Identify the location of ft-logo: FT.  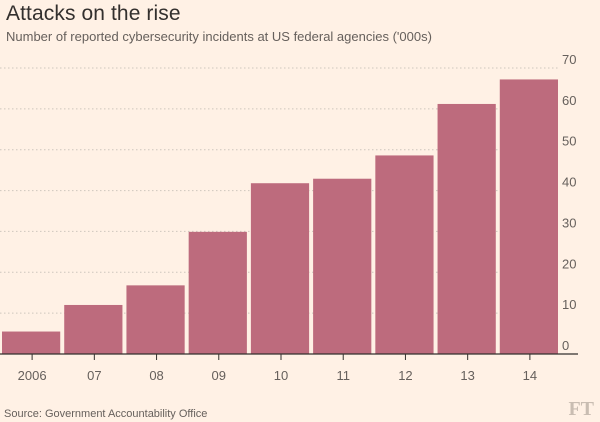
(581, 409).